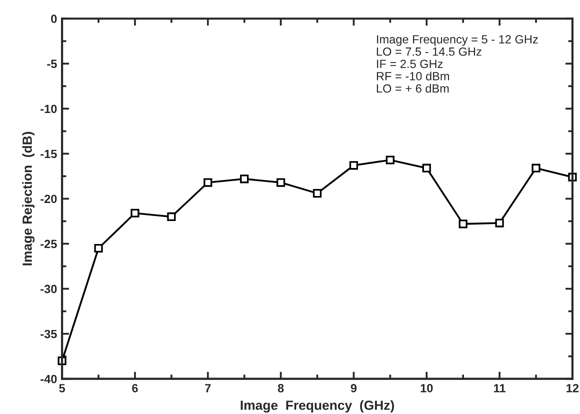 This screenshot has width=580, height=414. What do you see at coordinates (48, 109) in the screenshot?
I see `y-tick-label: -10` at bounding box center [48, 109].